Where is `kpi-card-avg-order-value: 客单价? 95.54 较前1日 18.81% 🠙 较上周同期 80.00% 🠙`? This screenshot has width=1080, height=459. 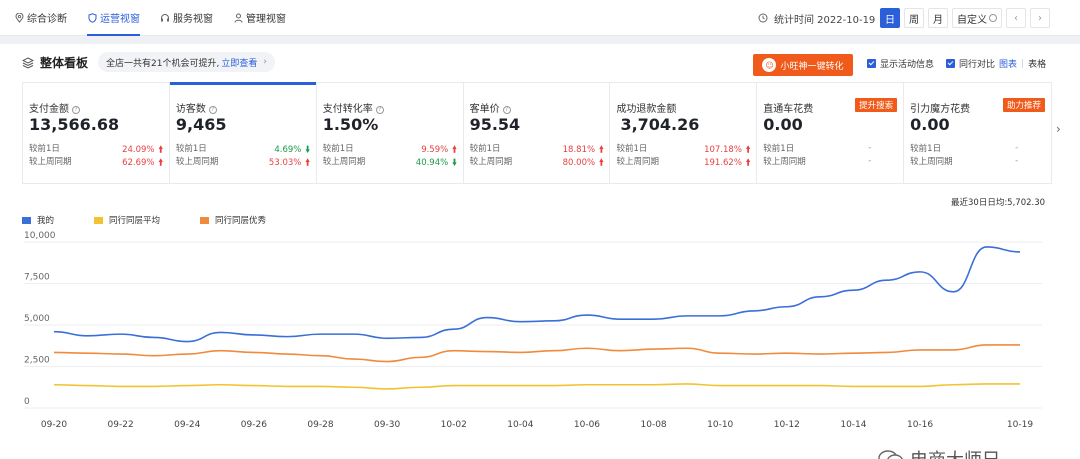
kpi-card-avg-order-value: 客单价? 95.54 较前1日 18.81% 🠙 较上周同期 80.00% 🠙 is located at coordinates (537, 133).